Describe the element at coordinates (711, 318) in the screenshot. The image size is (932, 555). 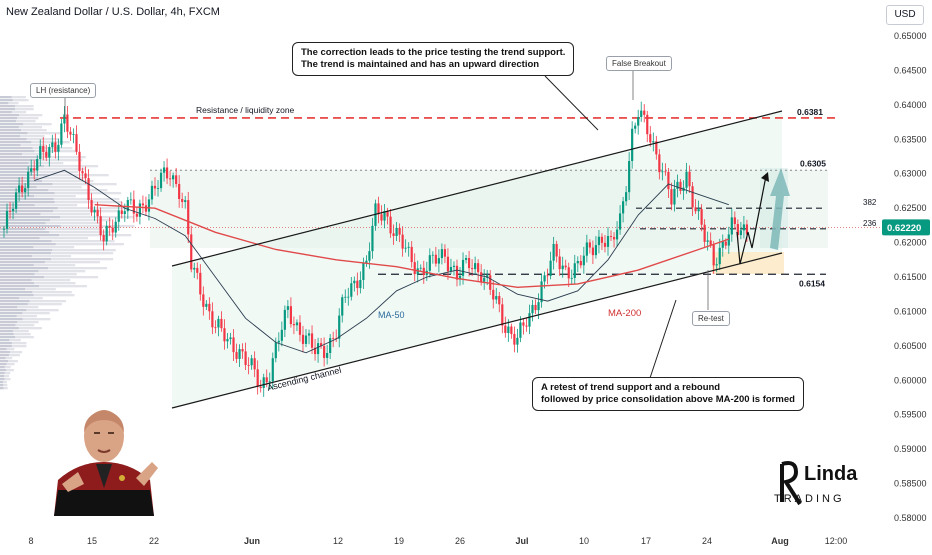
I see `retest-label: Re-test` at that location.